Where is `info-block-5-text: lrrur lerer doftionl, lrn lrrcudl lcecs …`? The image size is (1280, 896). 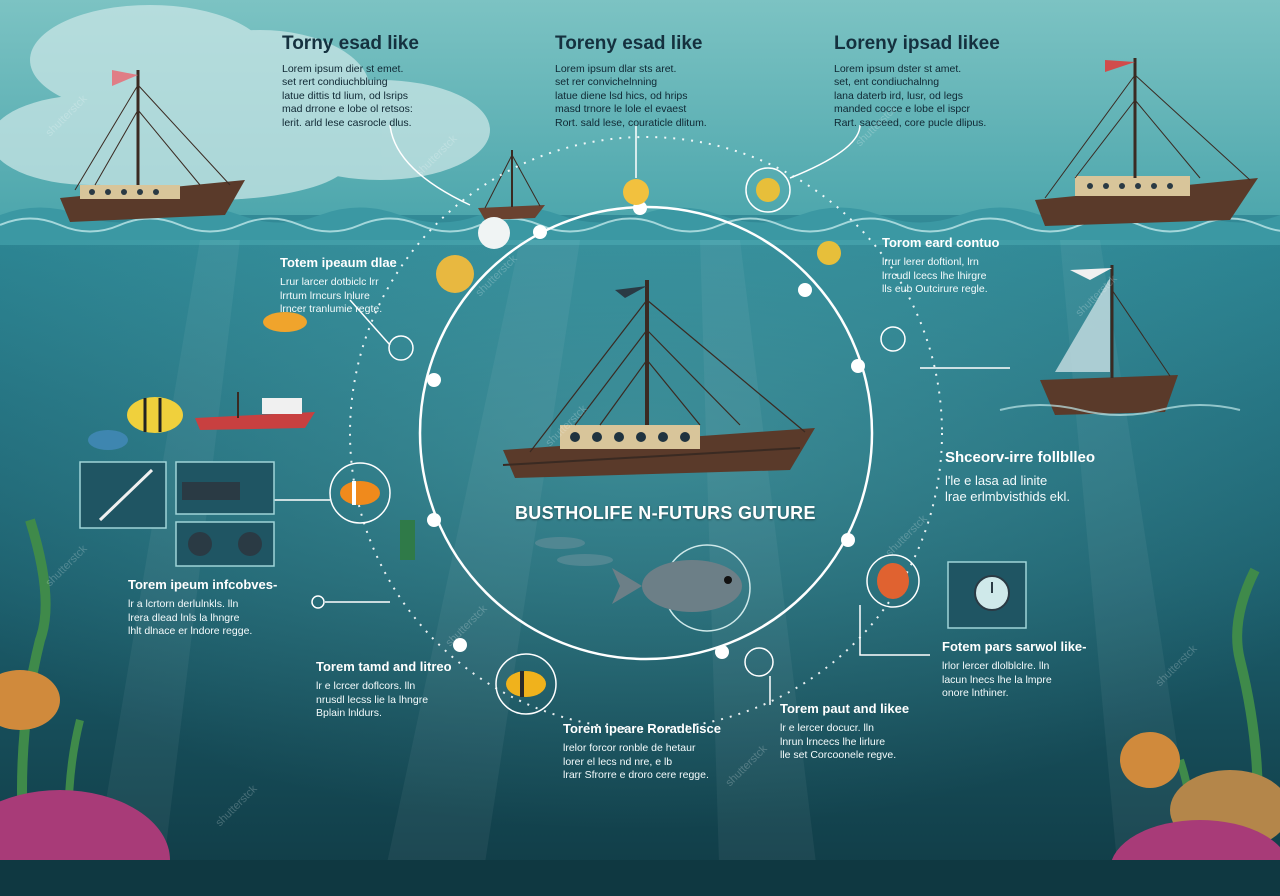
info-block-5-text: lrrur lerer doftionl, lrn lrrcudl lcecs … is located at coordinates (935, 276).